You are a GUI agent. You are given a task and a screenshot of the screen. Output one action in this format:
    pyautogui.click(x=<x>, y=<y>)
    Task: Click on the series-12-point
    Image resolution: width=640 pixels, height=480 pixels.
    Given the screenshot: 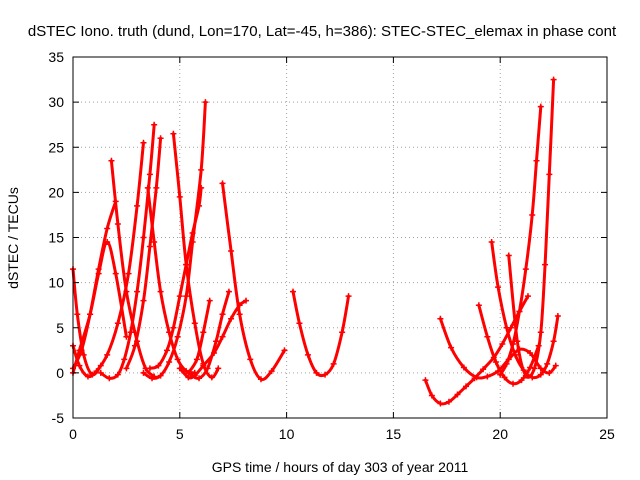 What is the action you would take?
    pyautogui.click(x=203, y=332)
    